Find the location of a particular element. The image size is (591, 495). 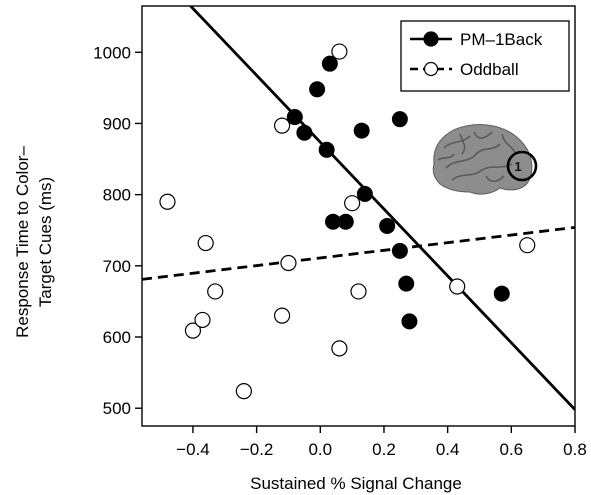

legend-label-oddball: Oddball is located at coordinates (489, 69).